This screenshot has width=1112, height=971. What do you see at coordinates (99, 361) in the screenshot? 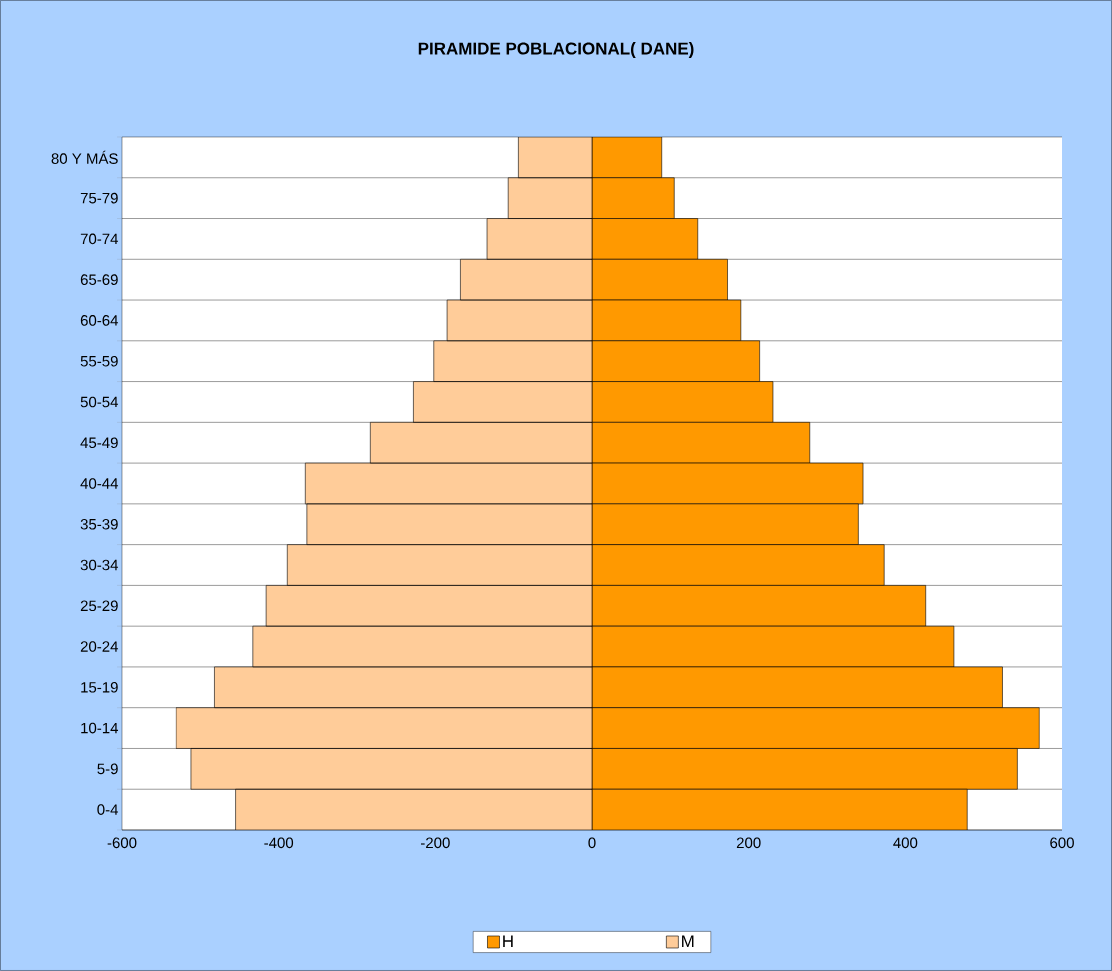
I see `y-tick-label: 55-59` at bounding box center [99, 361].